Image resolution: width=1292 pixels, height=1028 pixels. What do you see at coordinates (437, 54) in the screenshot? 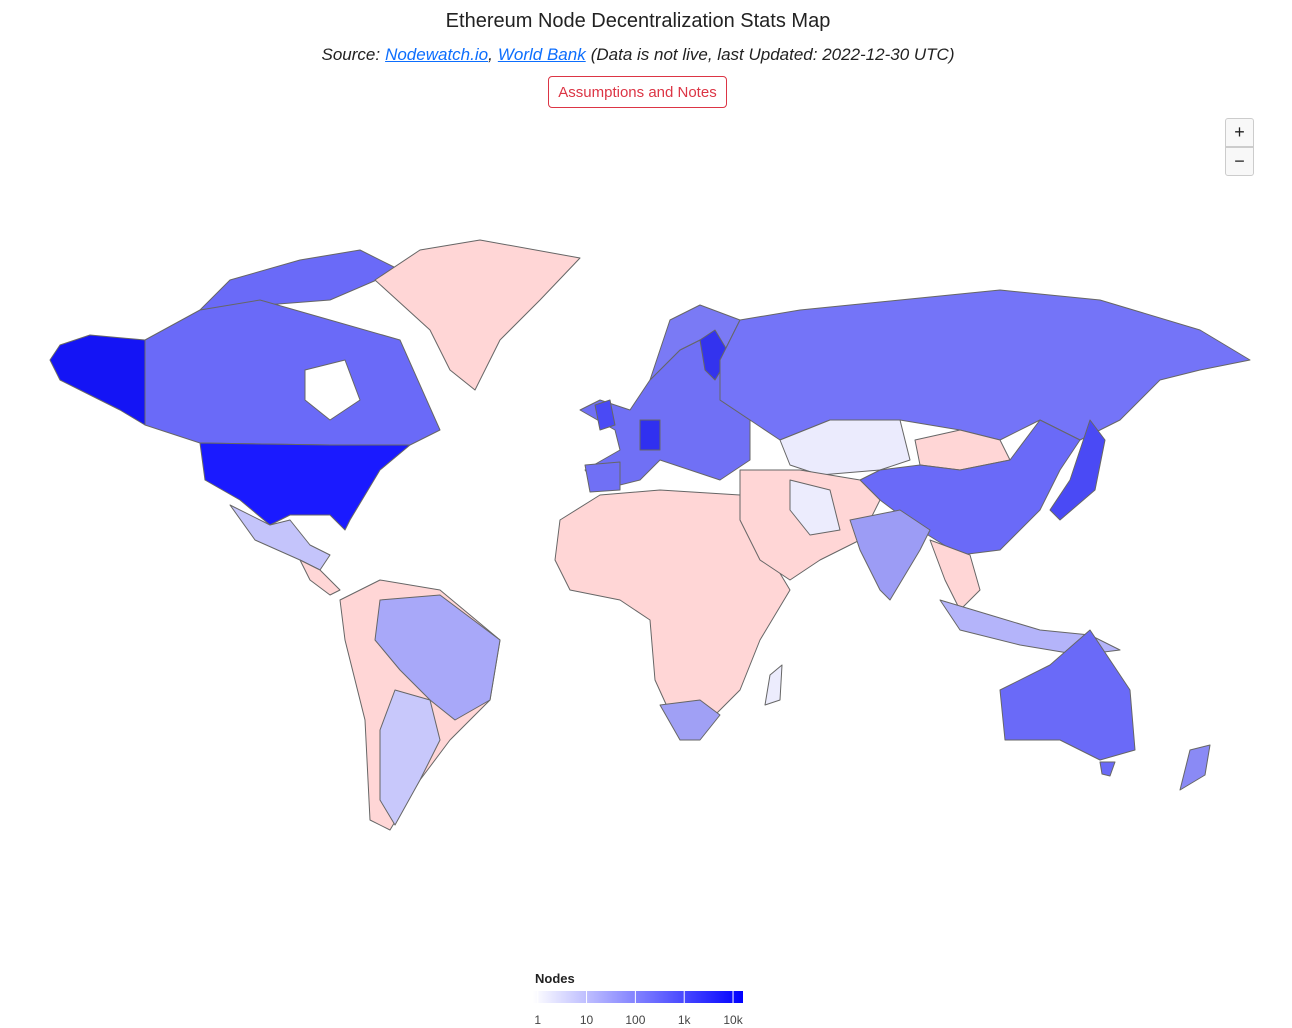
I see `link: Nodewatch.io` at bounding box center [437, 54].